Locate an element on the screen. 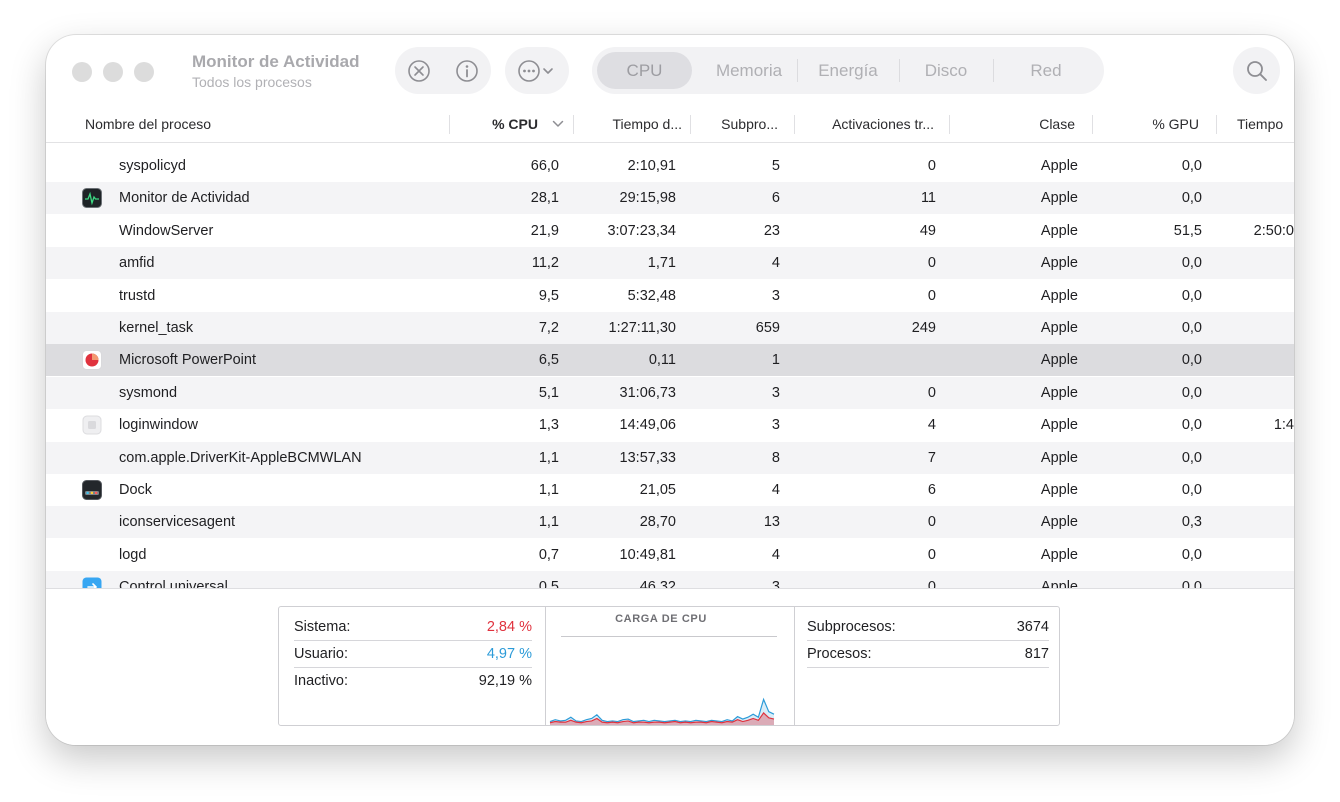  process-name: trustd is located at coordinates (137, 295).